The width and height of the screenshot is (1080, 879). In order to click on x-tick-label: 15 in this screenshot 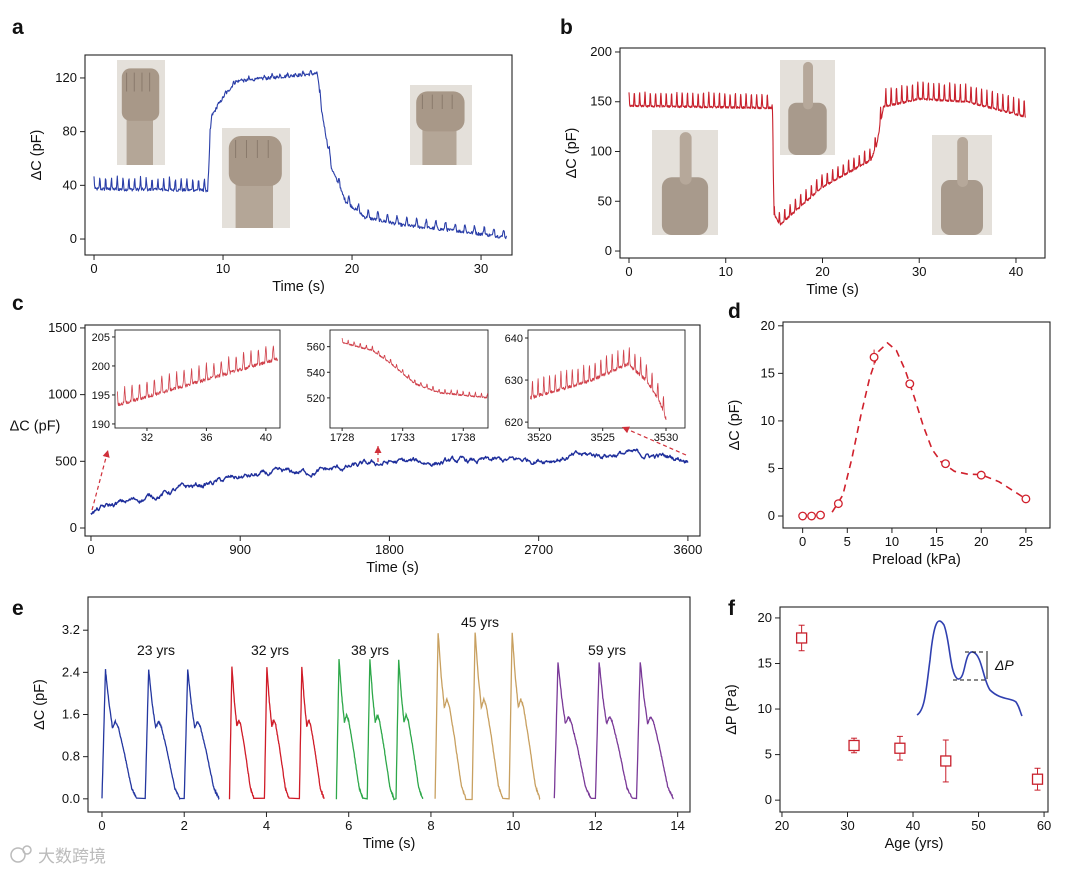, I will do `click(936, 541)`.